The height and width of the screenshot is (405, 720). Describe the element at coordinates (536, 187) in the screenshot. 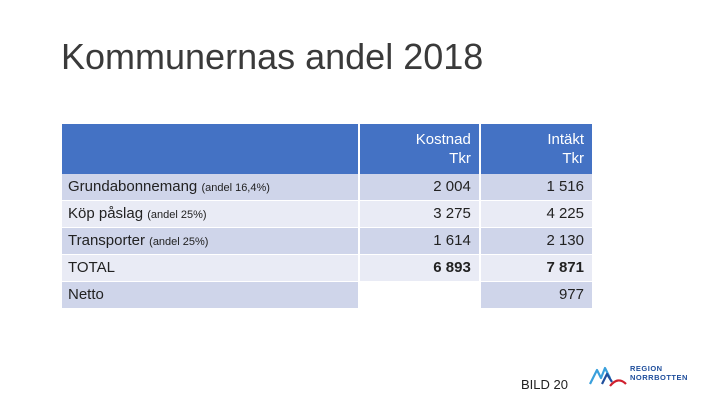

I see `row-intakt: 1 516` at that location.